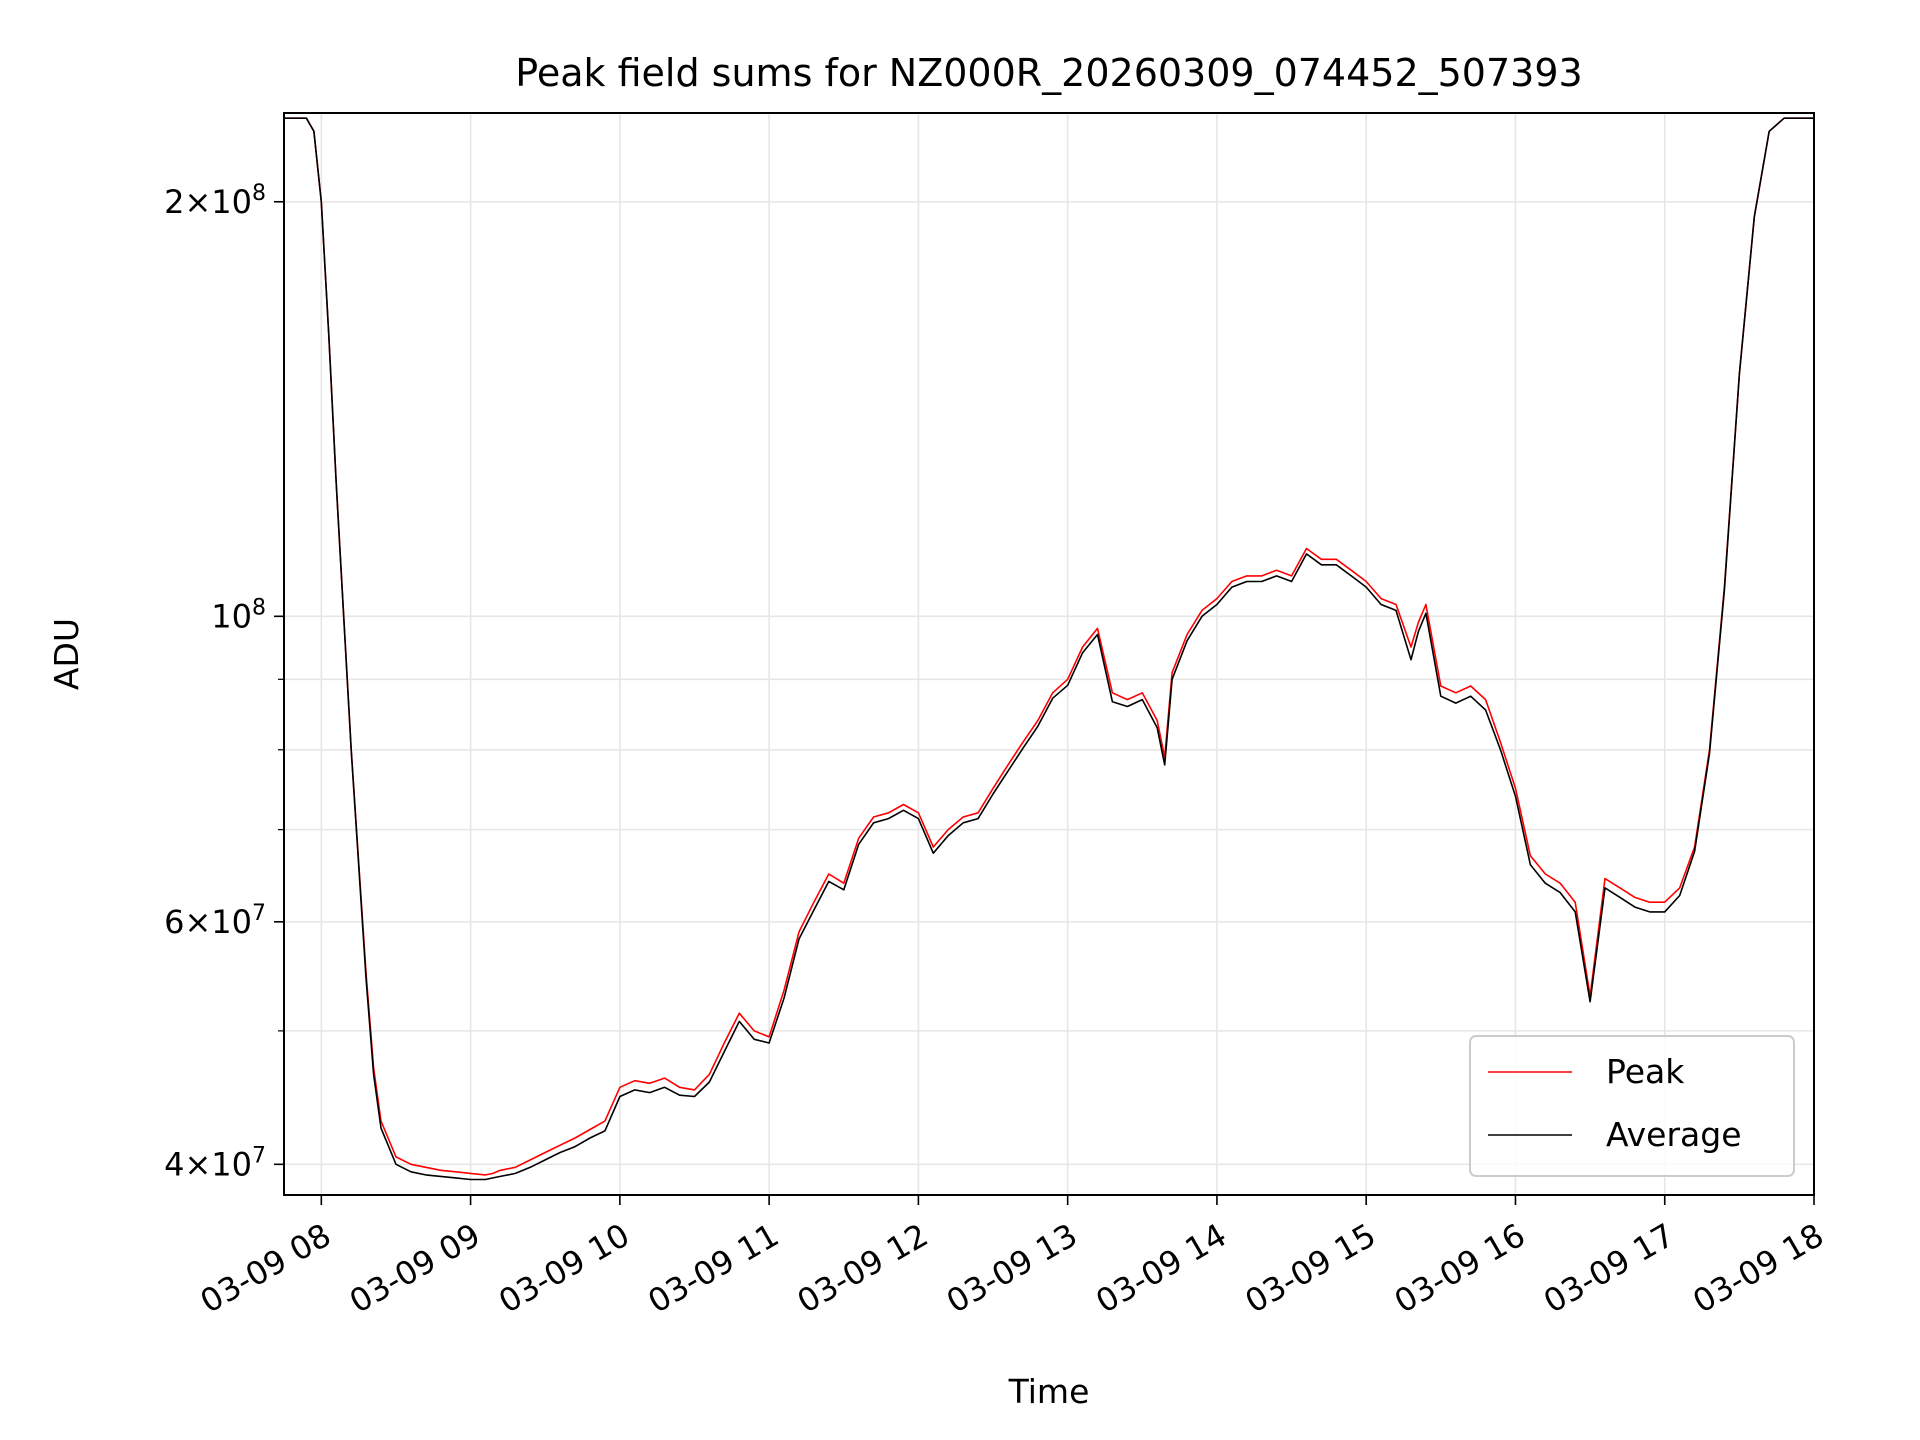 The image size is (1920, 1440). I want to click on y-tick-label: 108, so click(238, 615).